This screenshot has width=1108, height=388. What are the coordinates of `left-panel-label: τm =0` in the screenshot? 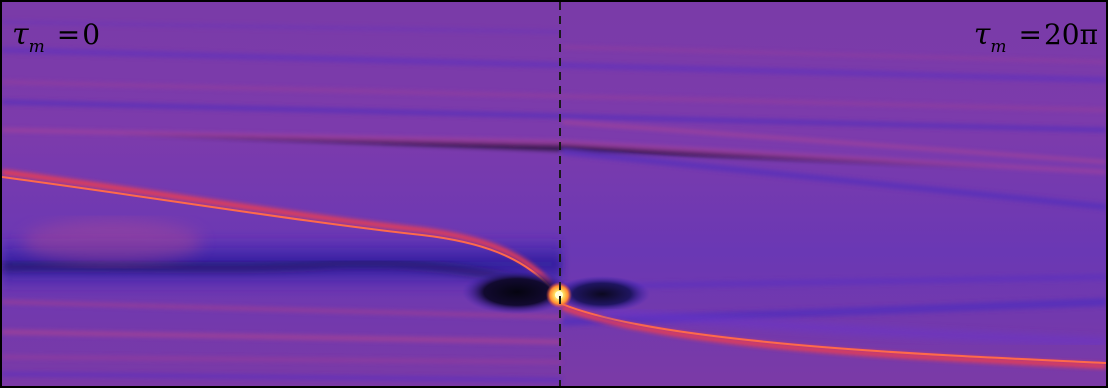 It's located at (56, 36).